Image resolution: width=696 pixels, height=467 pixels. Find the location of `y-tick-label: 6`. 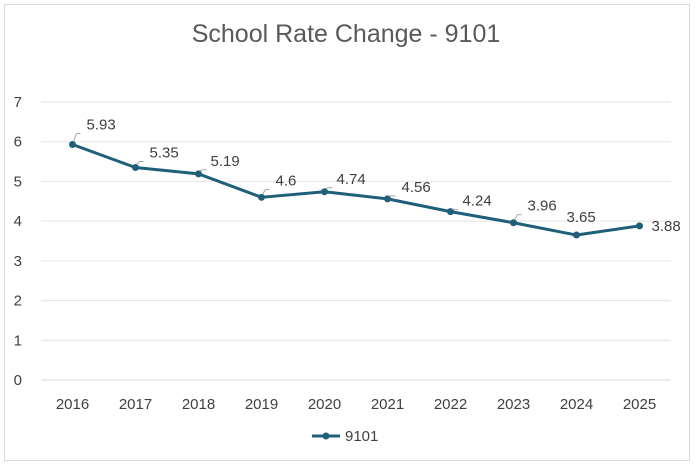

y-tick-label: 6 is located at coordinates (18, 142).